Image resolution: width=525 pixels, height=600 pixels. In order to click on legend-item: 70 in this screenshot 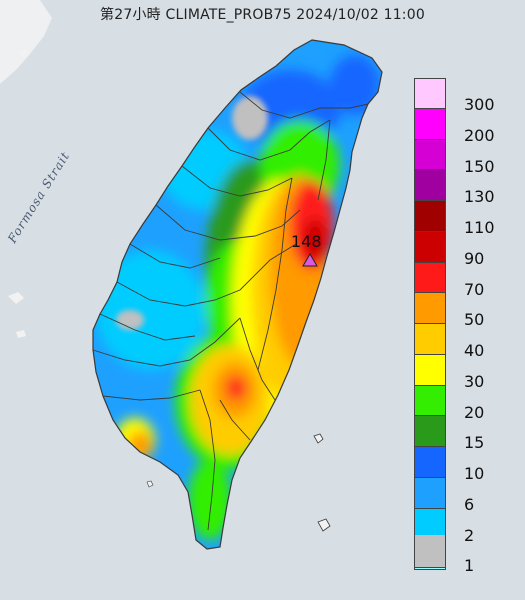, I will do `click(464, 280)`.